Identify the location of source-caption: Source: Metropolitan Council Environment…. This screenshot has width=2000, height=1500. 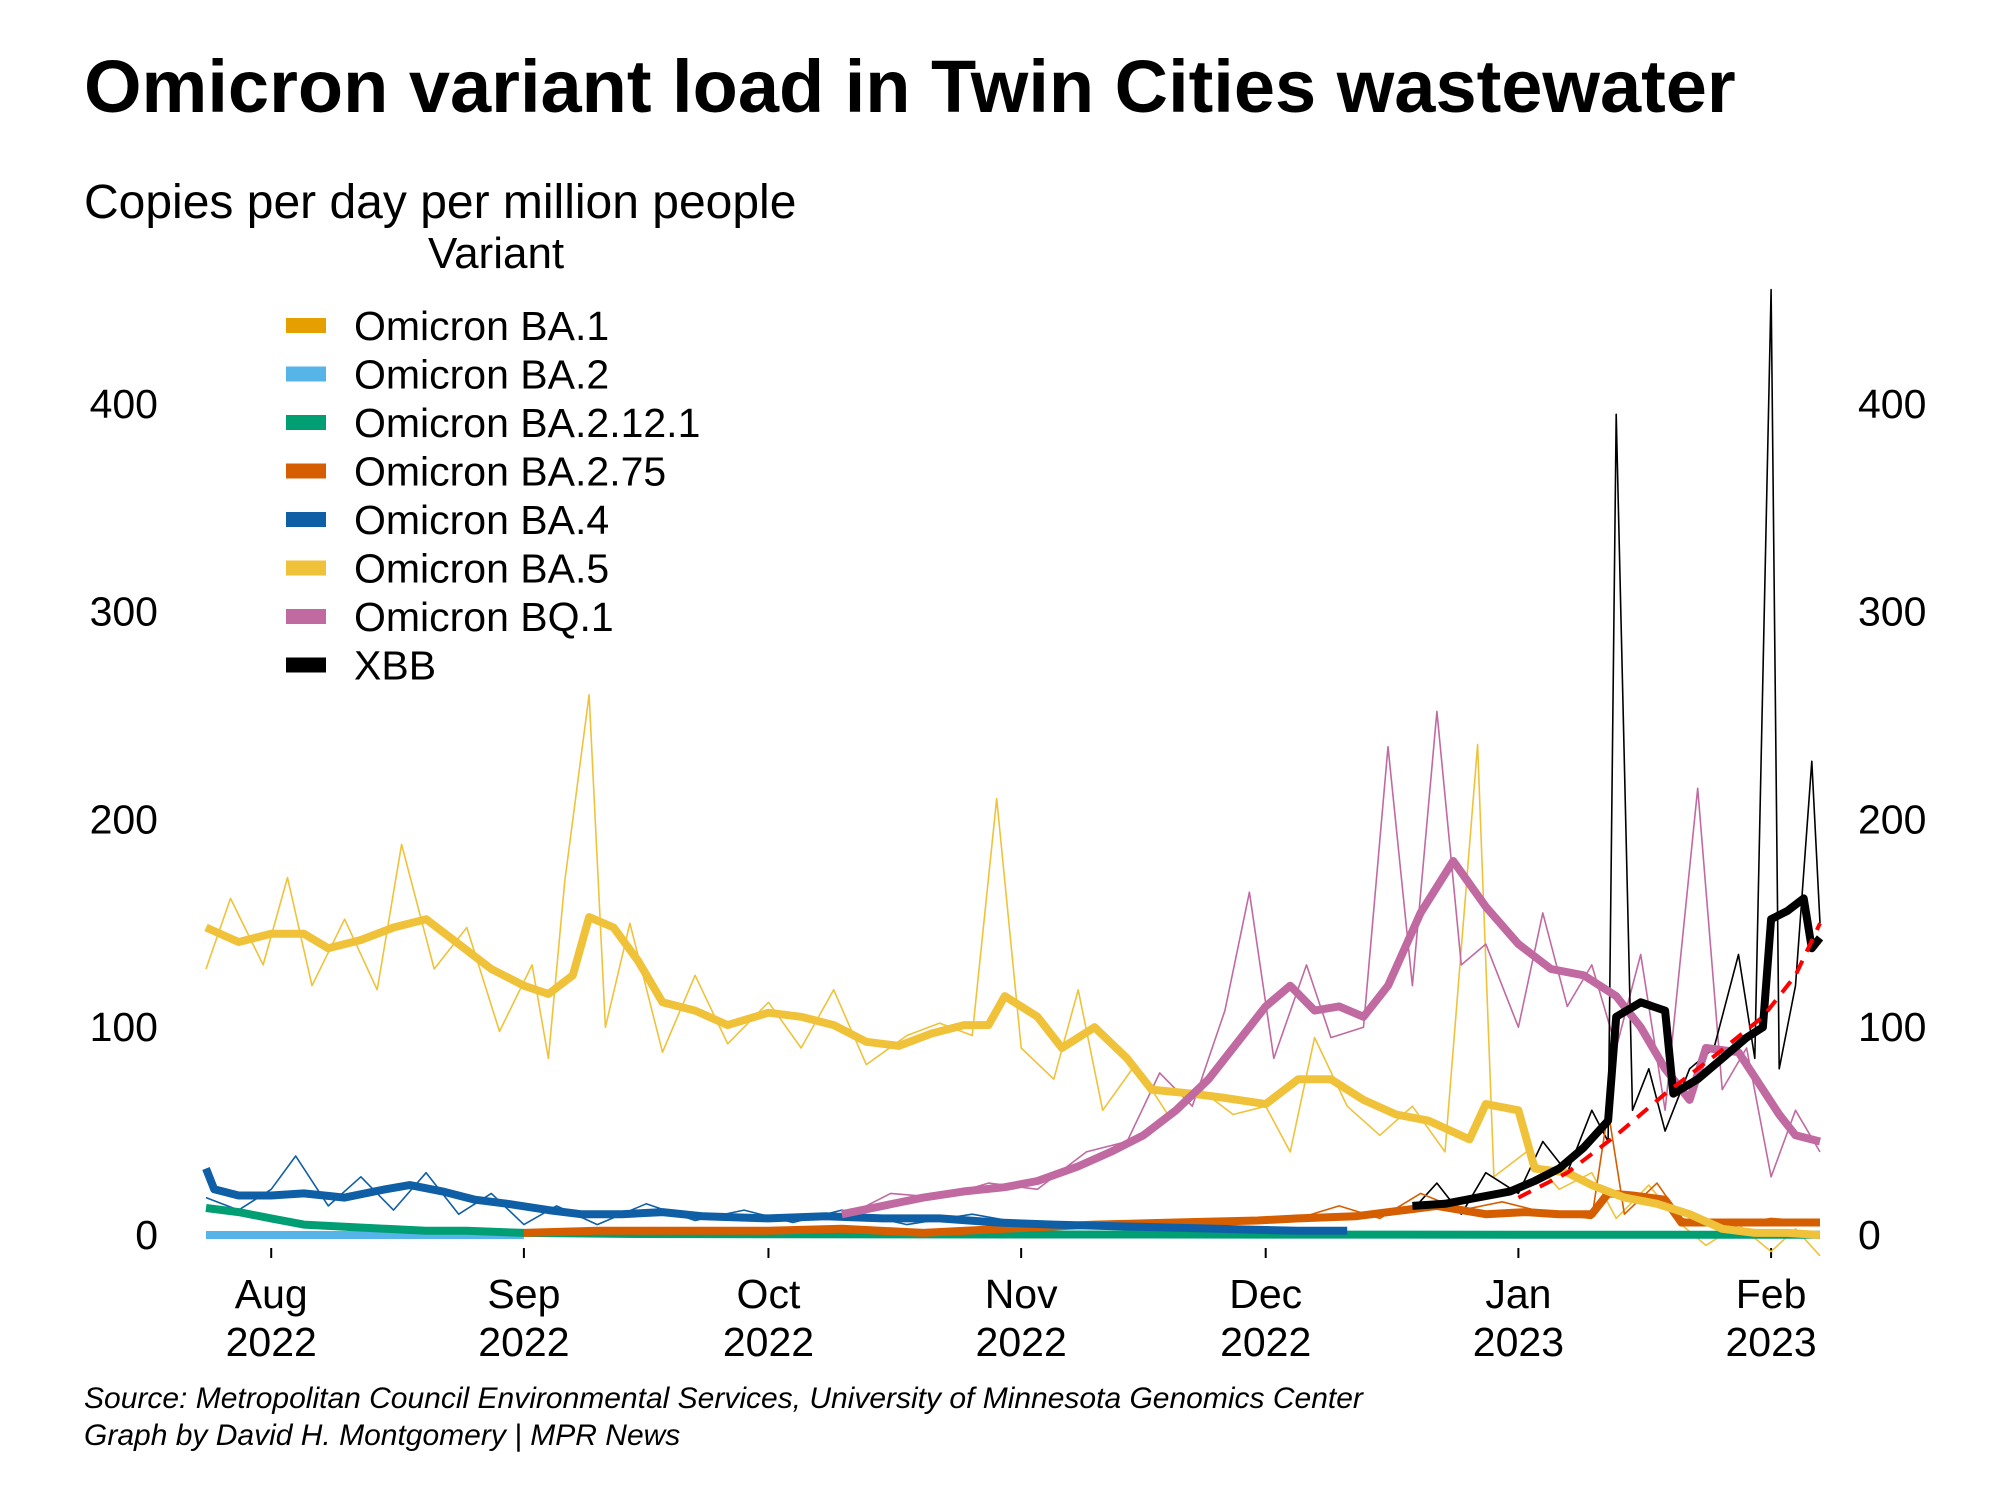
(724, 1398).